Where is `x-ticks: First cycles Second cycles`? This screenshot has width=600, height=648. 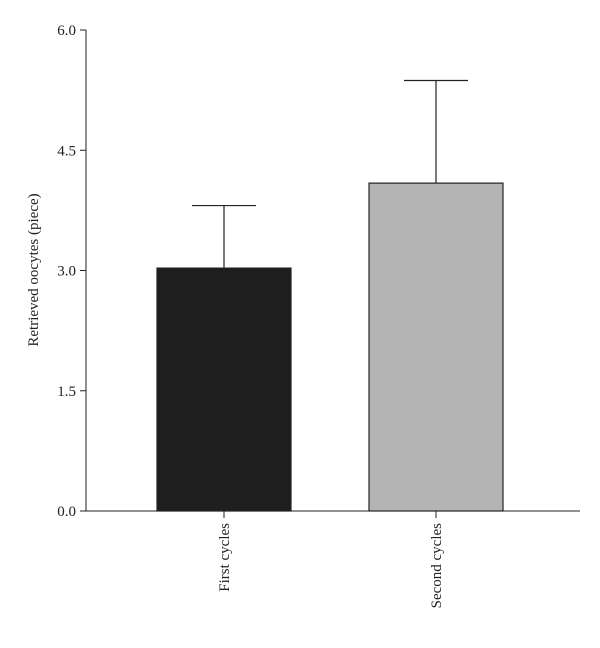 x-ticks: First cycles Second cycles is located at coordinates (331, 559).